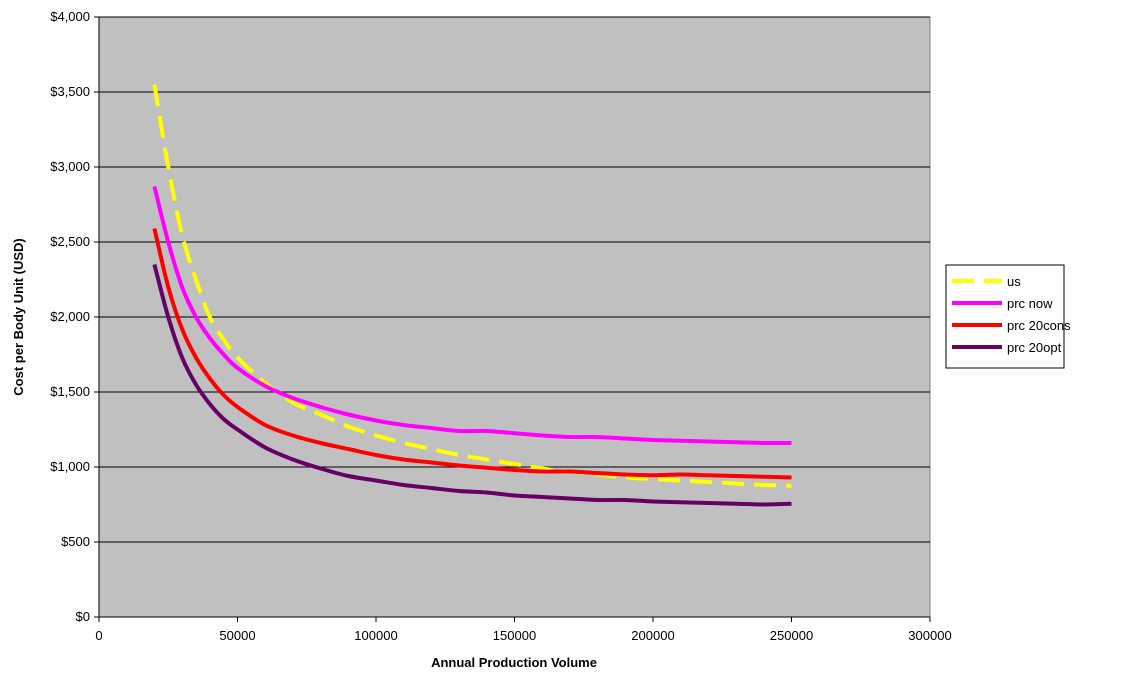 Image resolution: width=1127 pixels, height=682 pixels. I want to click on x-tick-label: 150000, so click(514, 635).